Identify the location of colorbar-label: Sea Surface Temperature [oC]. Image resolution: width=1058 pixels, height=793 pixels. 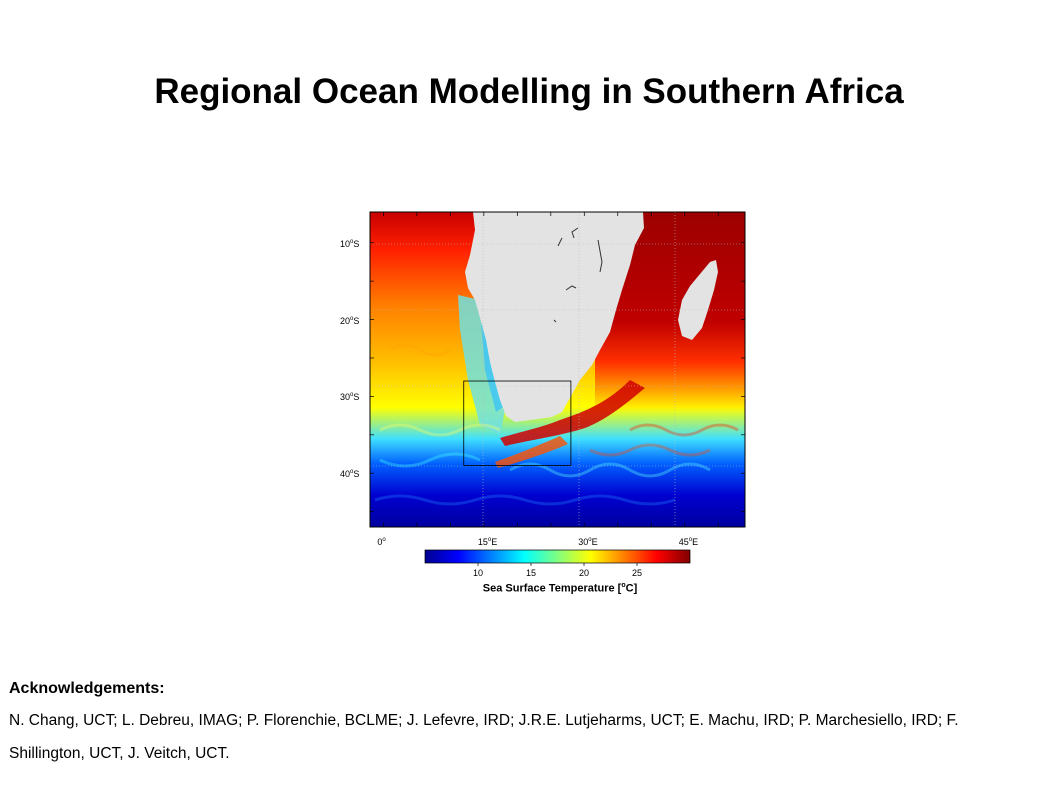
(560, 588).